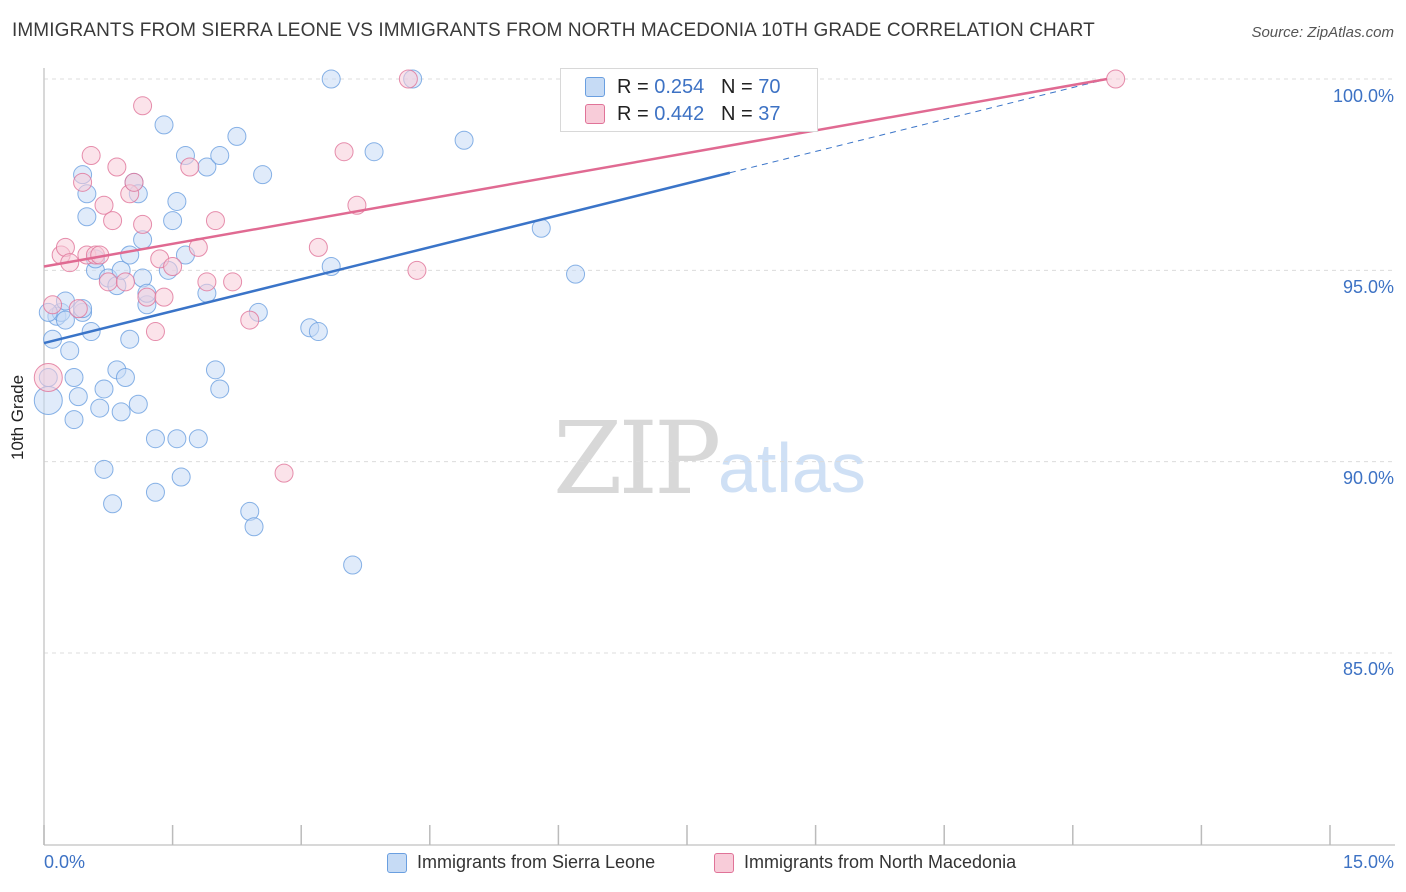 Image resolution: width=1406 pixels, height=892 pixels. Describe the element at coordinates (1368, 478) in the screenshot. I see `y-tick-label-90: 90.0%` at that location.